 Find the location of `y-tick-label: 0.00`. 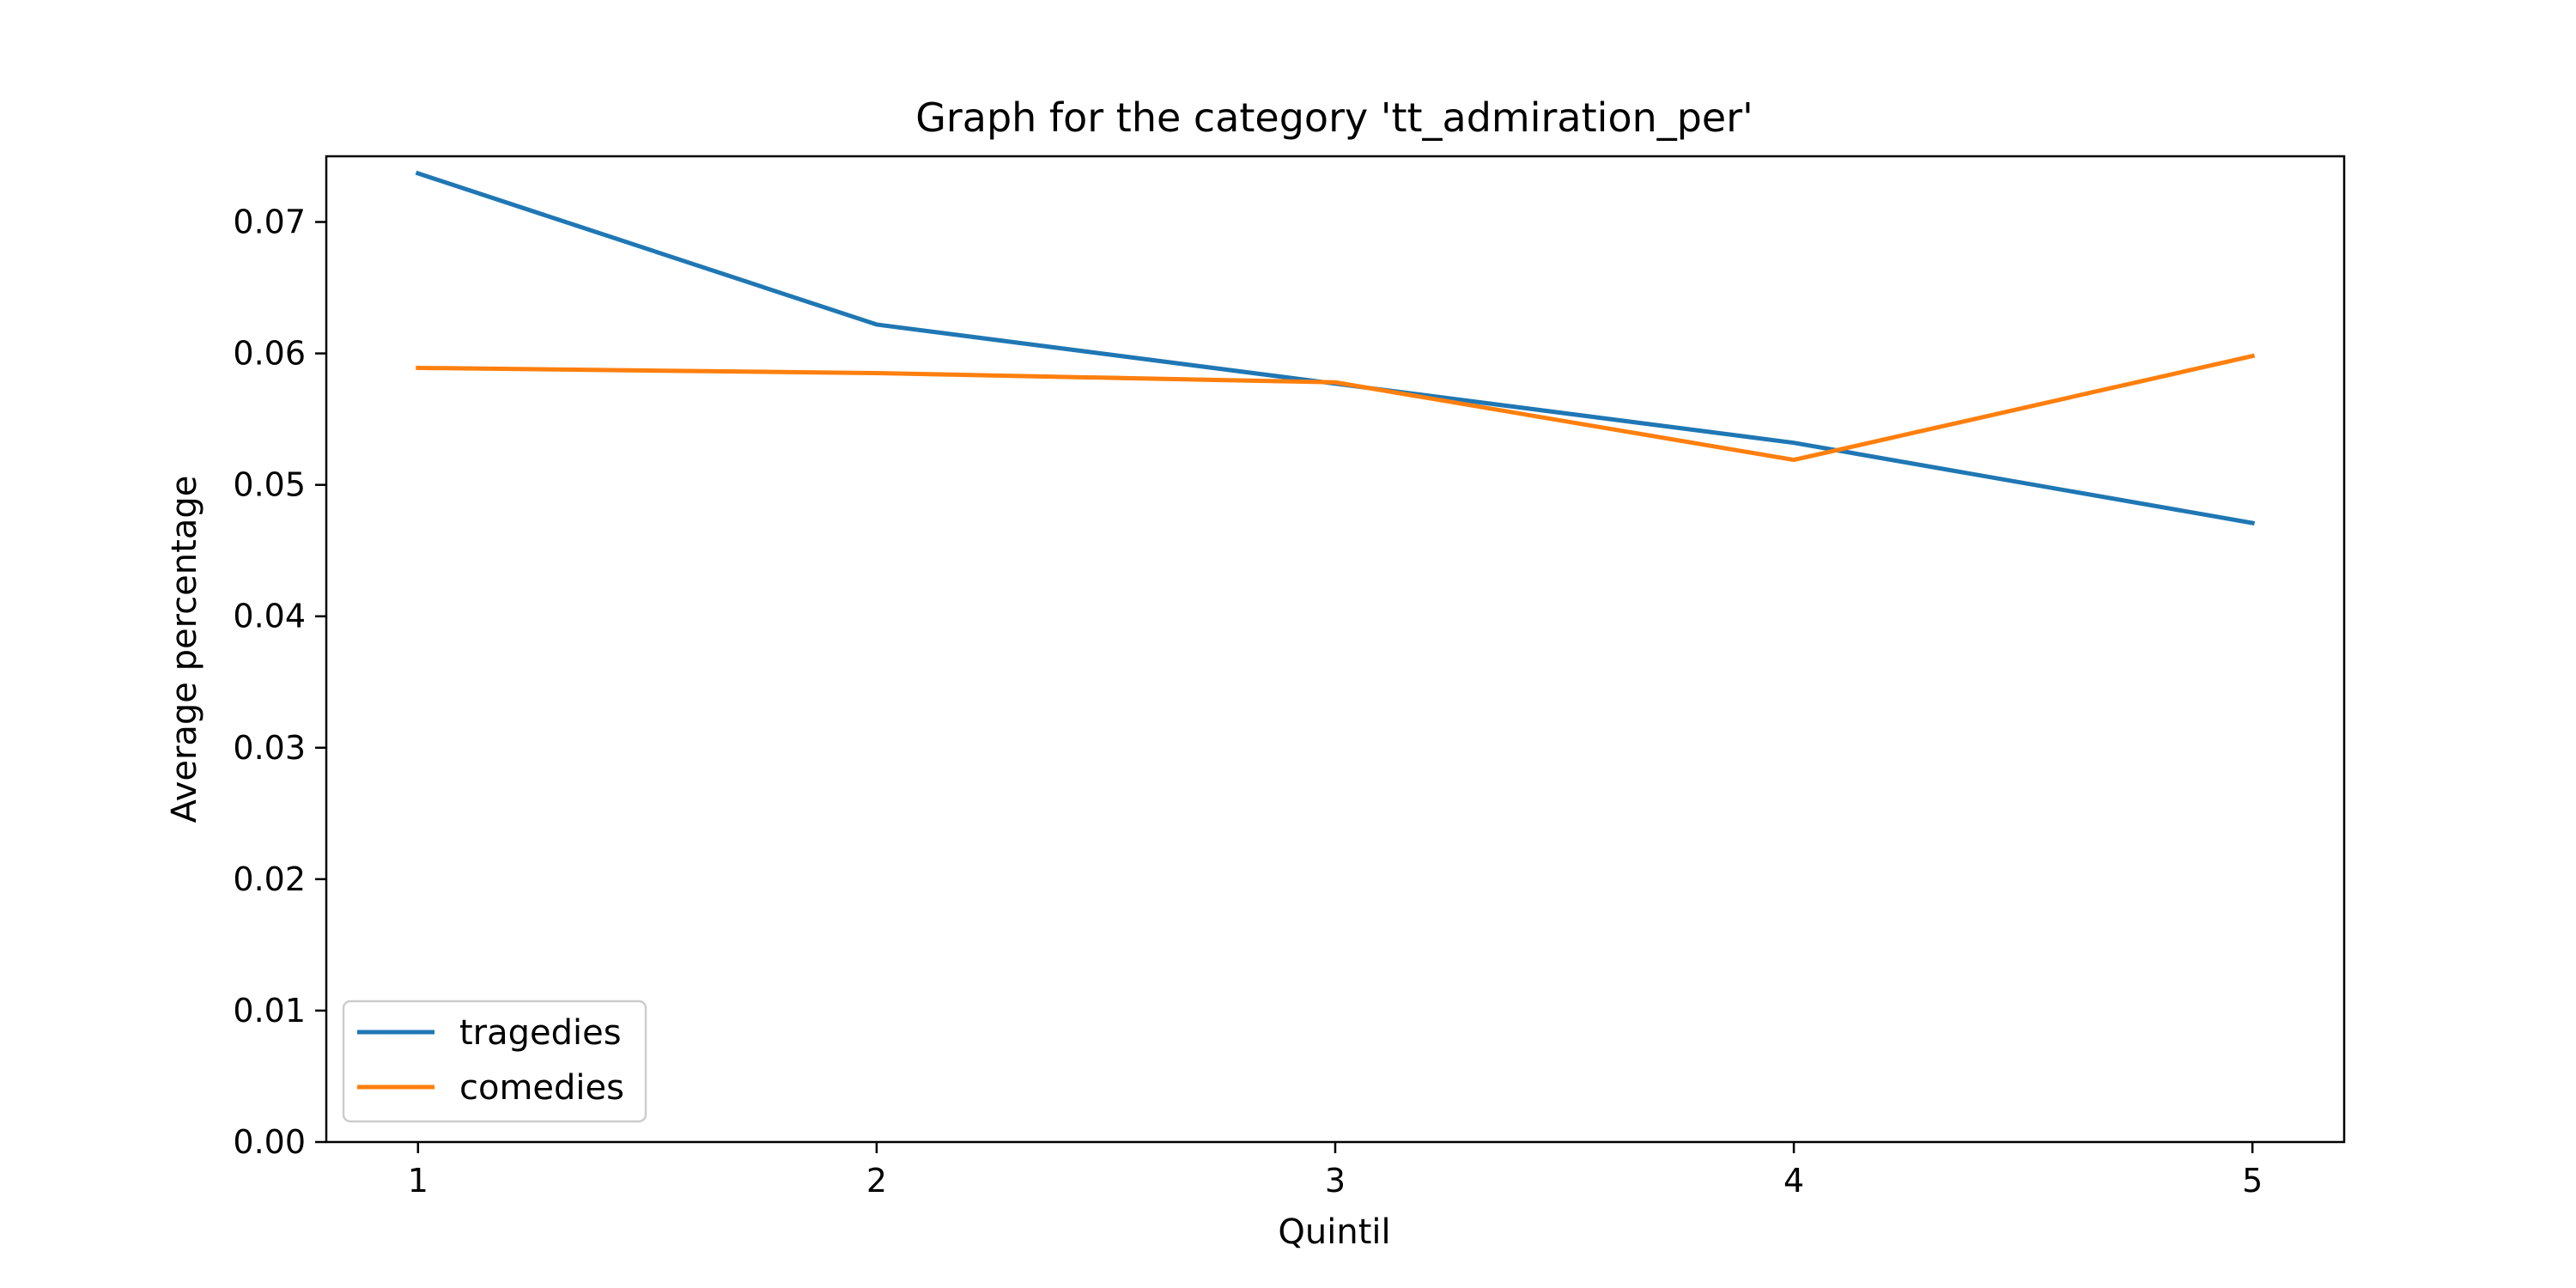

y-tick-label: 0.00 is located at coordinates (269, 1142).